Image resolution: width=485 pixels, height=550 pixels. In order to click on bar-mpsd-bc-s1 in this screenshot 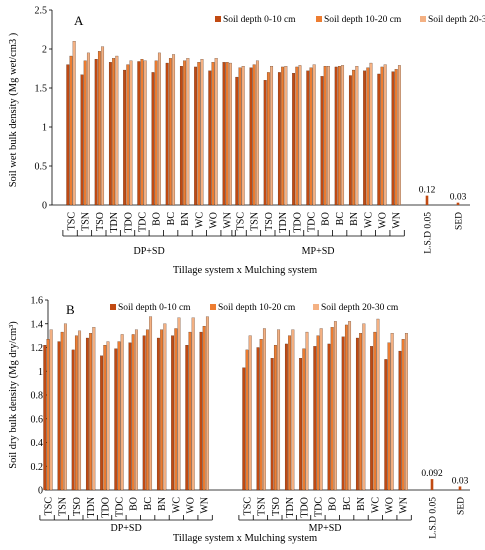, I will do `click(346, 407)`.